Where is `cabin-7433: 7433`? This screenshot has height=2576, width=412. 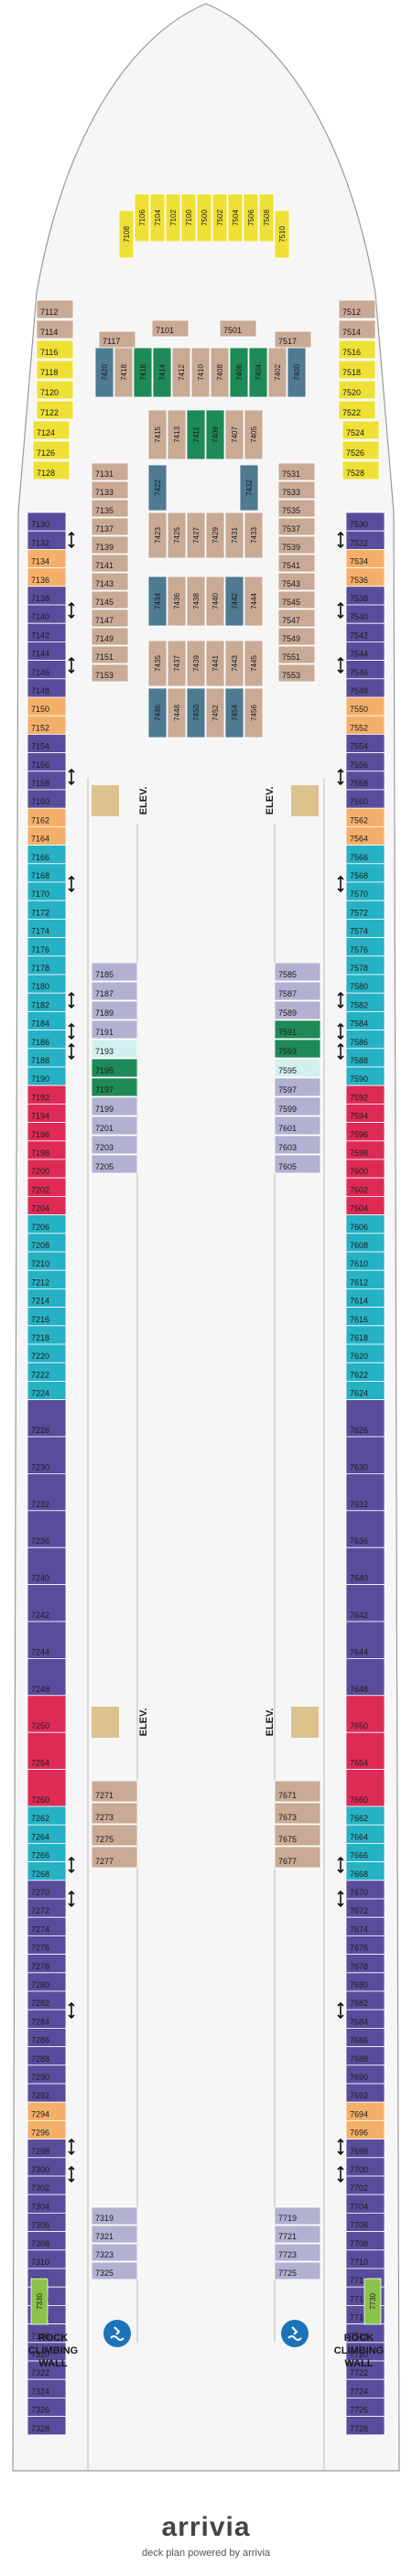
cabin-7433: 7433 is located at coordinates (254, 535).